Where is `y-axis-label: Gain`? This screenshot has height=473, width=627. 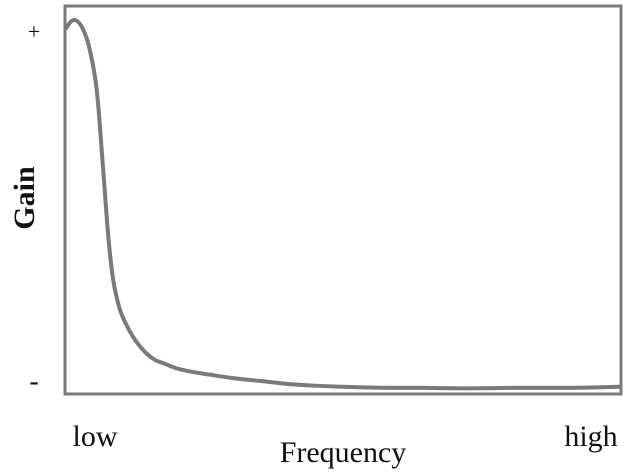 y-axis-label: Gain is located at coordinates (24, 198).